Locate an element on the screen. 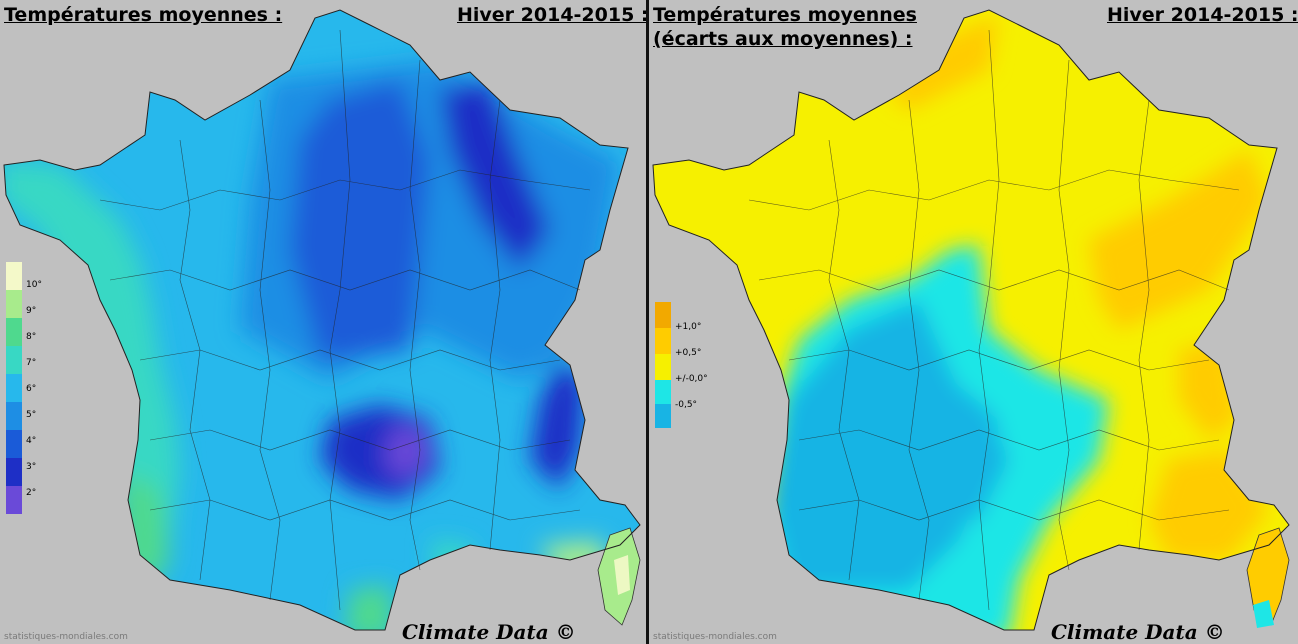 Image resolution: width=1298 pixels, height=644 pixels. legend-label: 10° is located at coordinates (34, 285).